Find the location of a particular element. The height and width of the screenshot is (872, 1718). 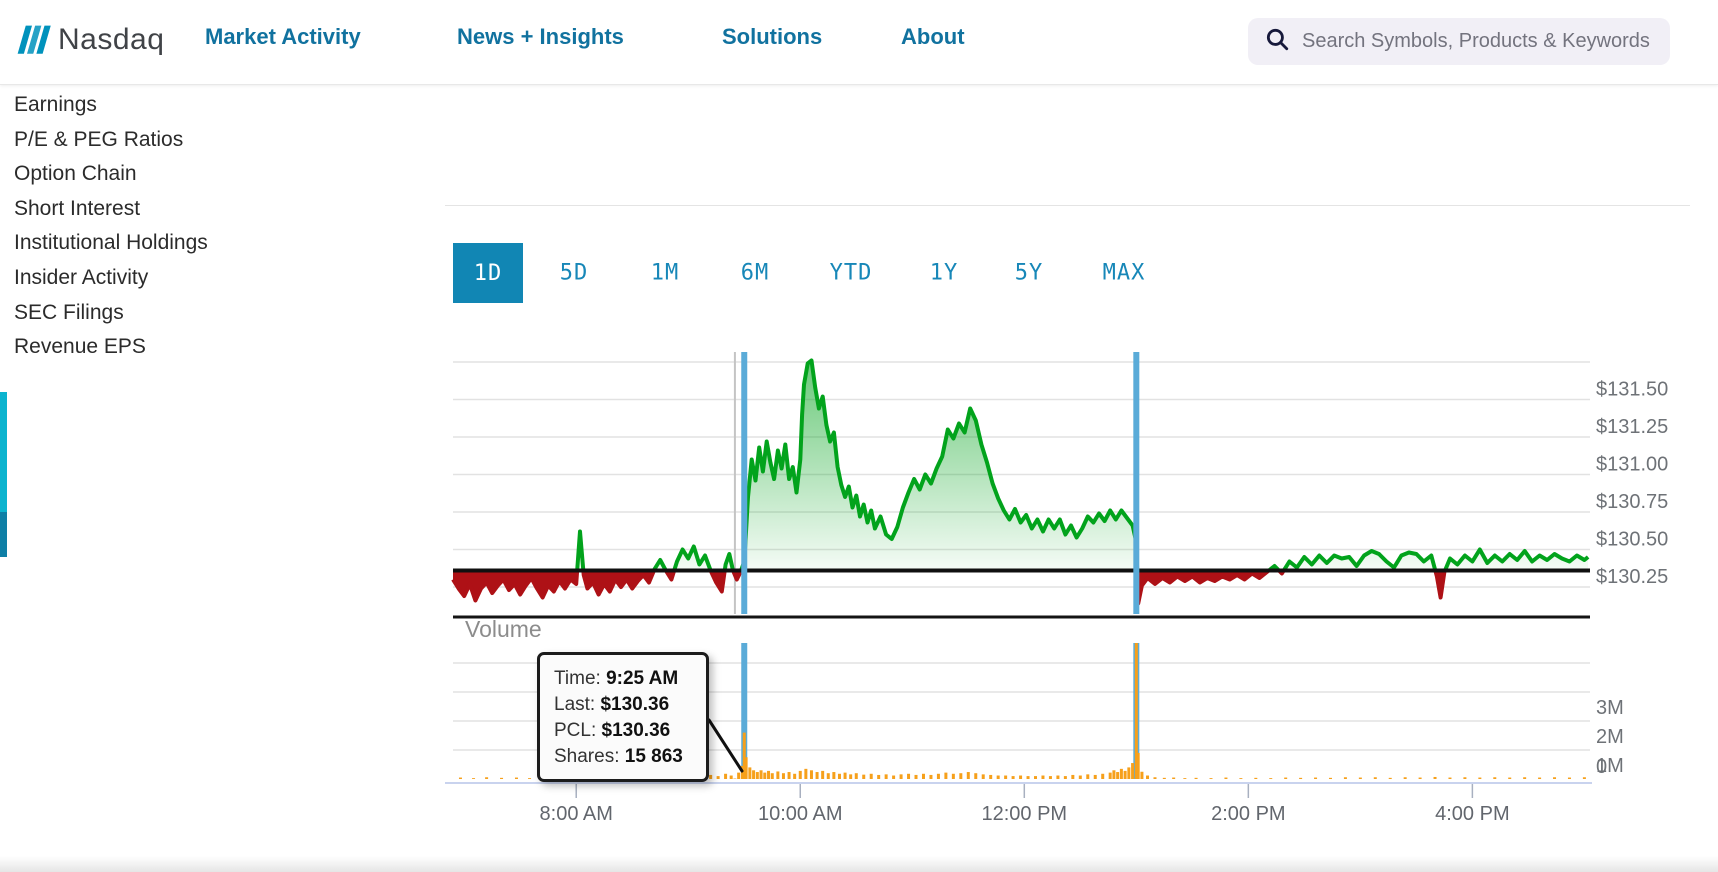

volume-axis-label: 2M is located at coordinates (1610, 737).